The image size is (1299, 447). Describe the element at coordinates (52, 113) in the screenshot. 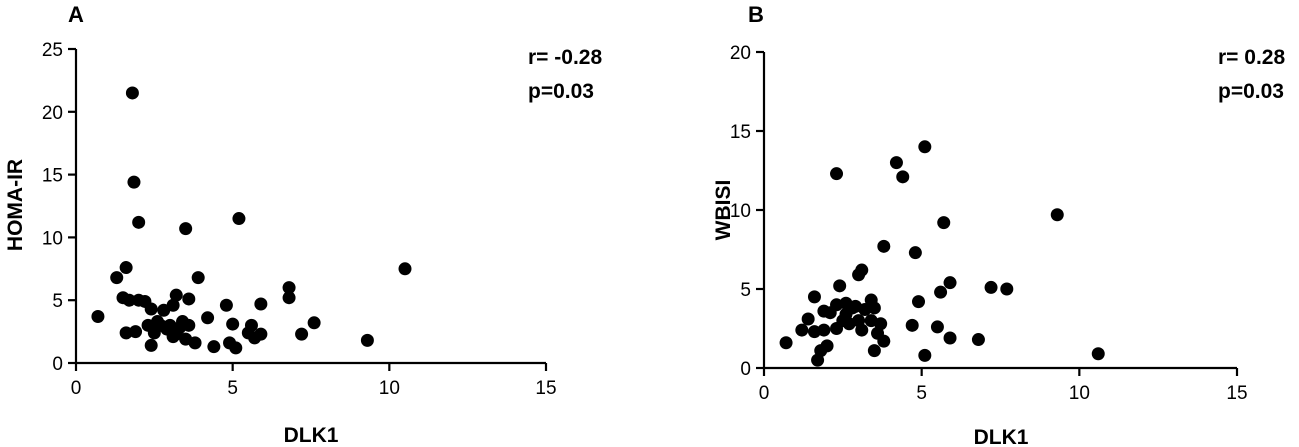

I see `panel-a-y-tick-label: 20` at that location.